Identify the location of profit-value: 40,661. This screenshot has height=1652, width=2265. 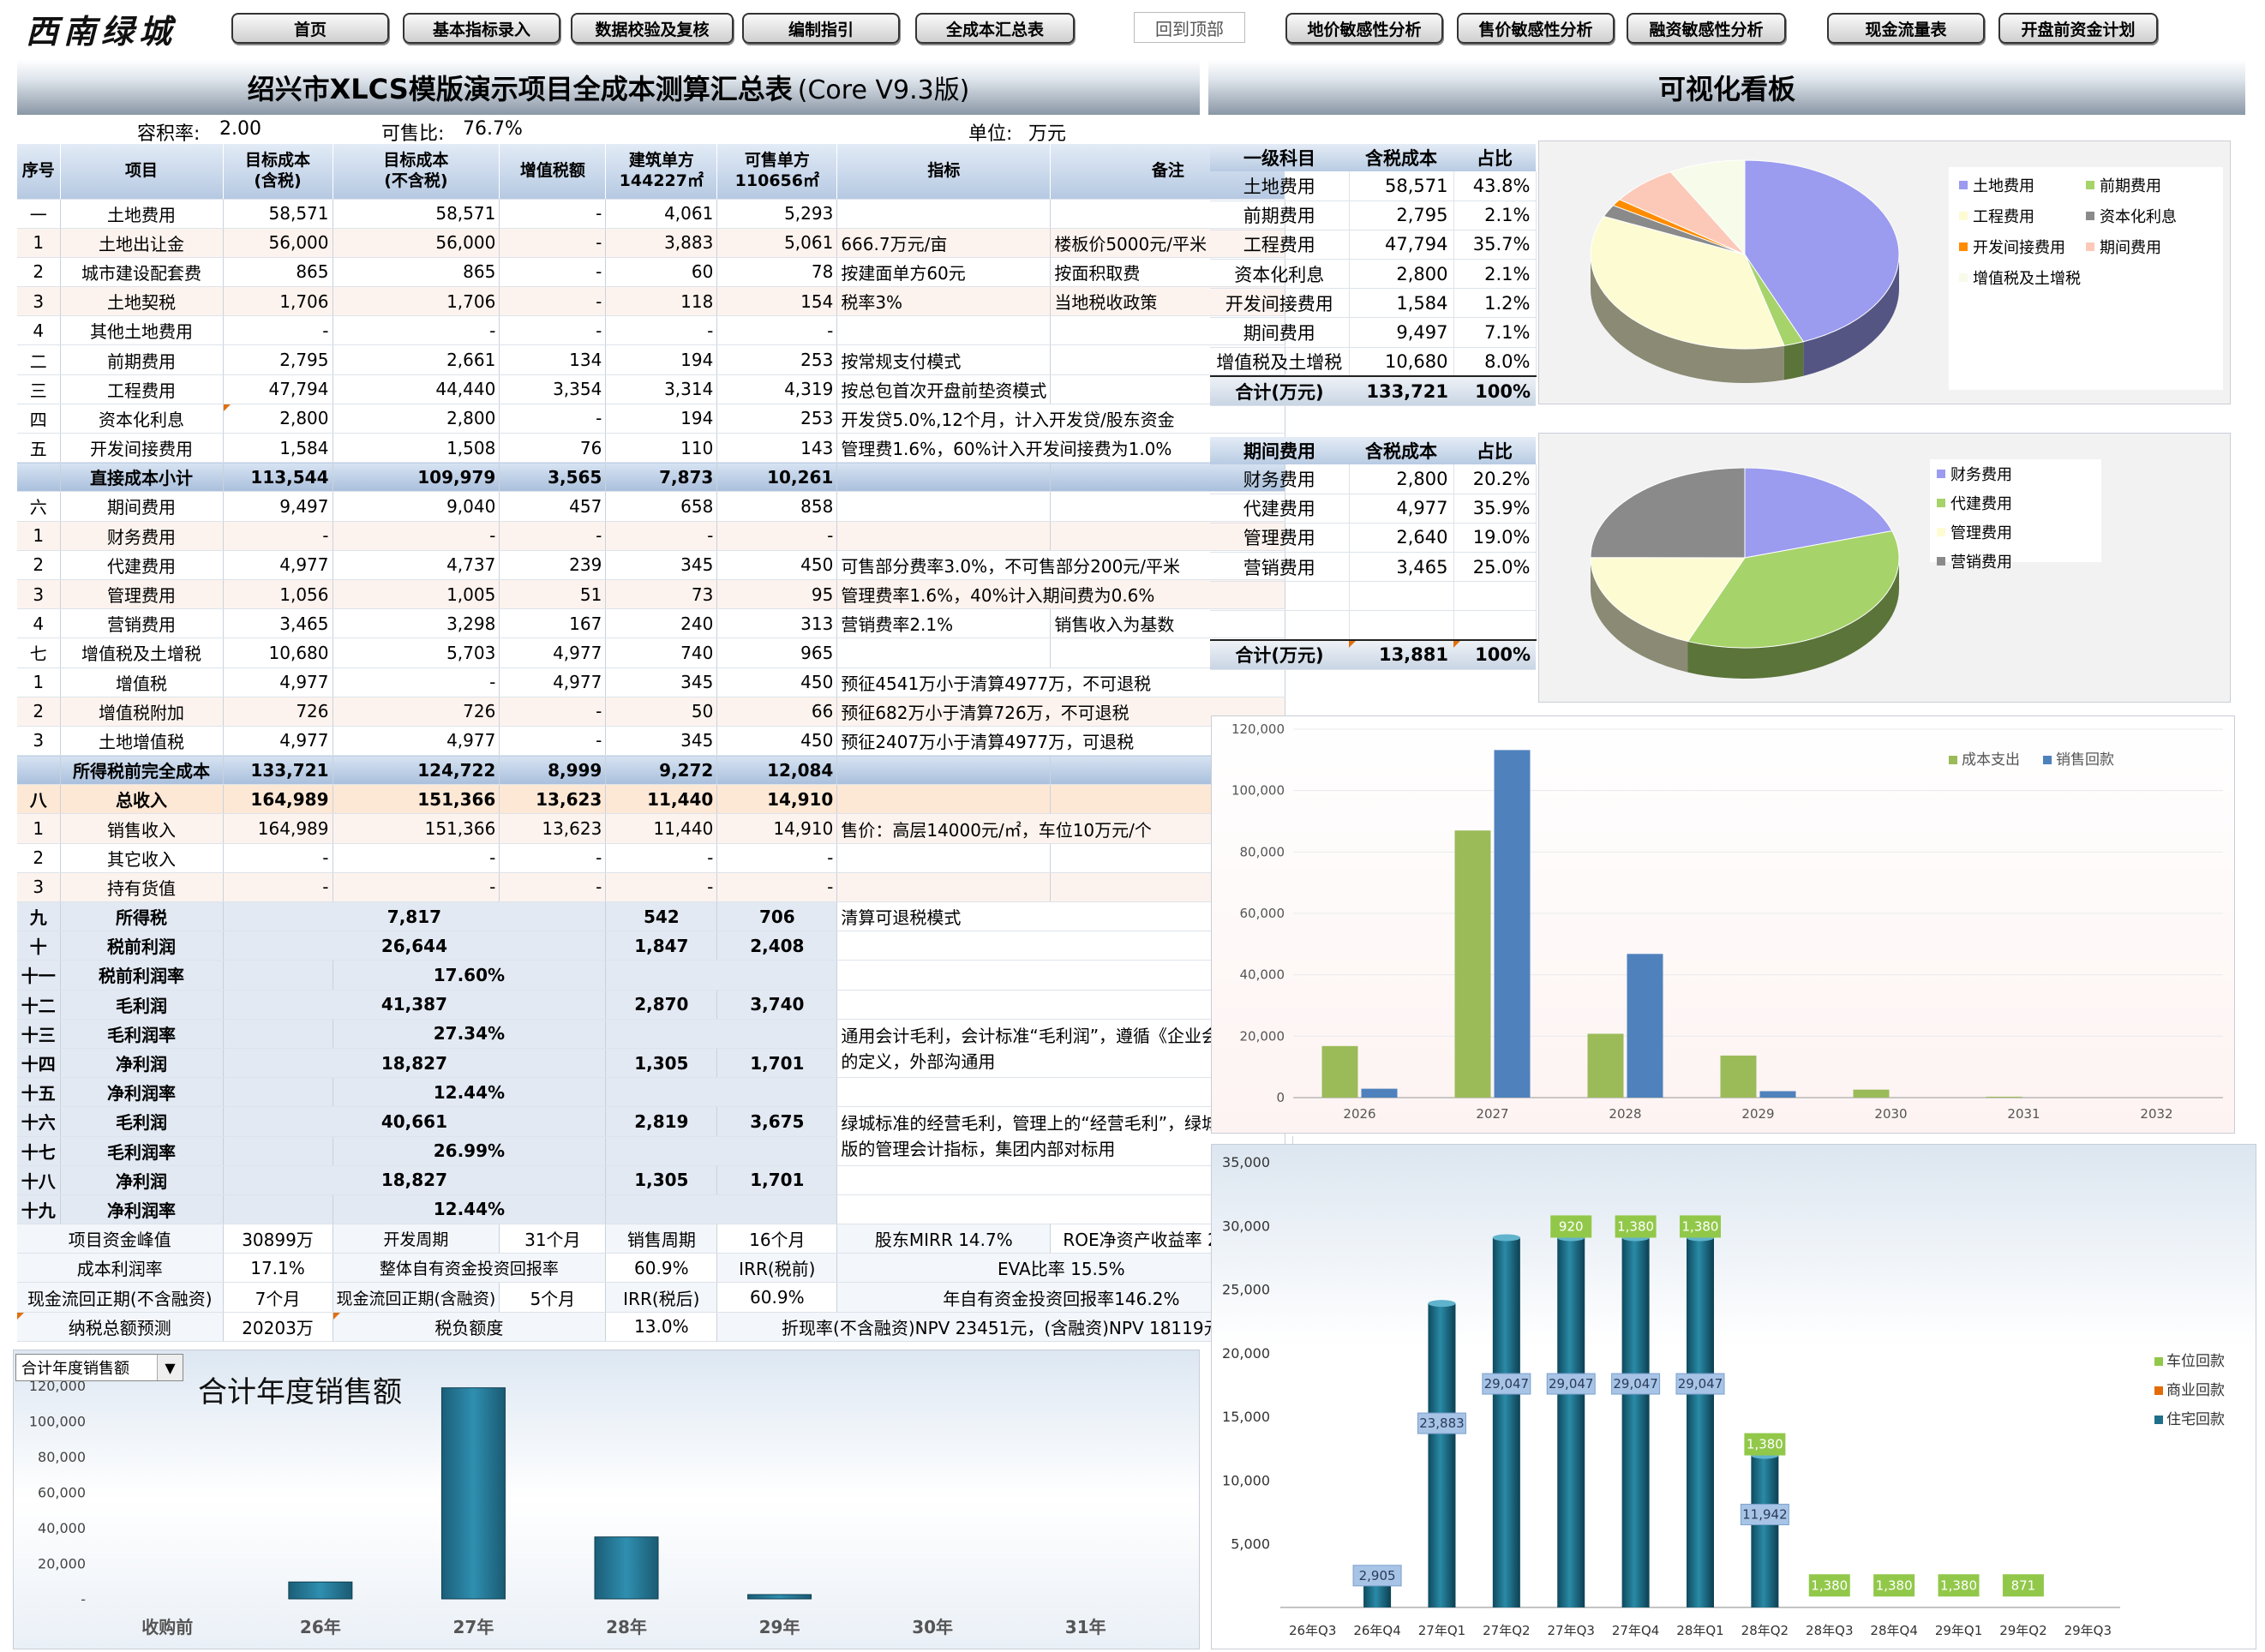
(415, 1121).